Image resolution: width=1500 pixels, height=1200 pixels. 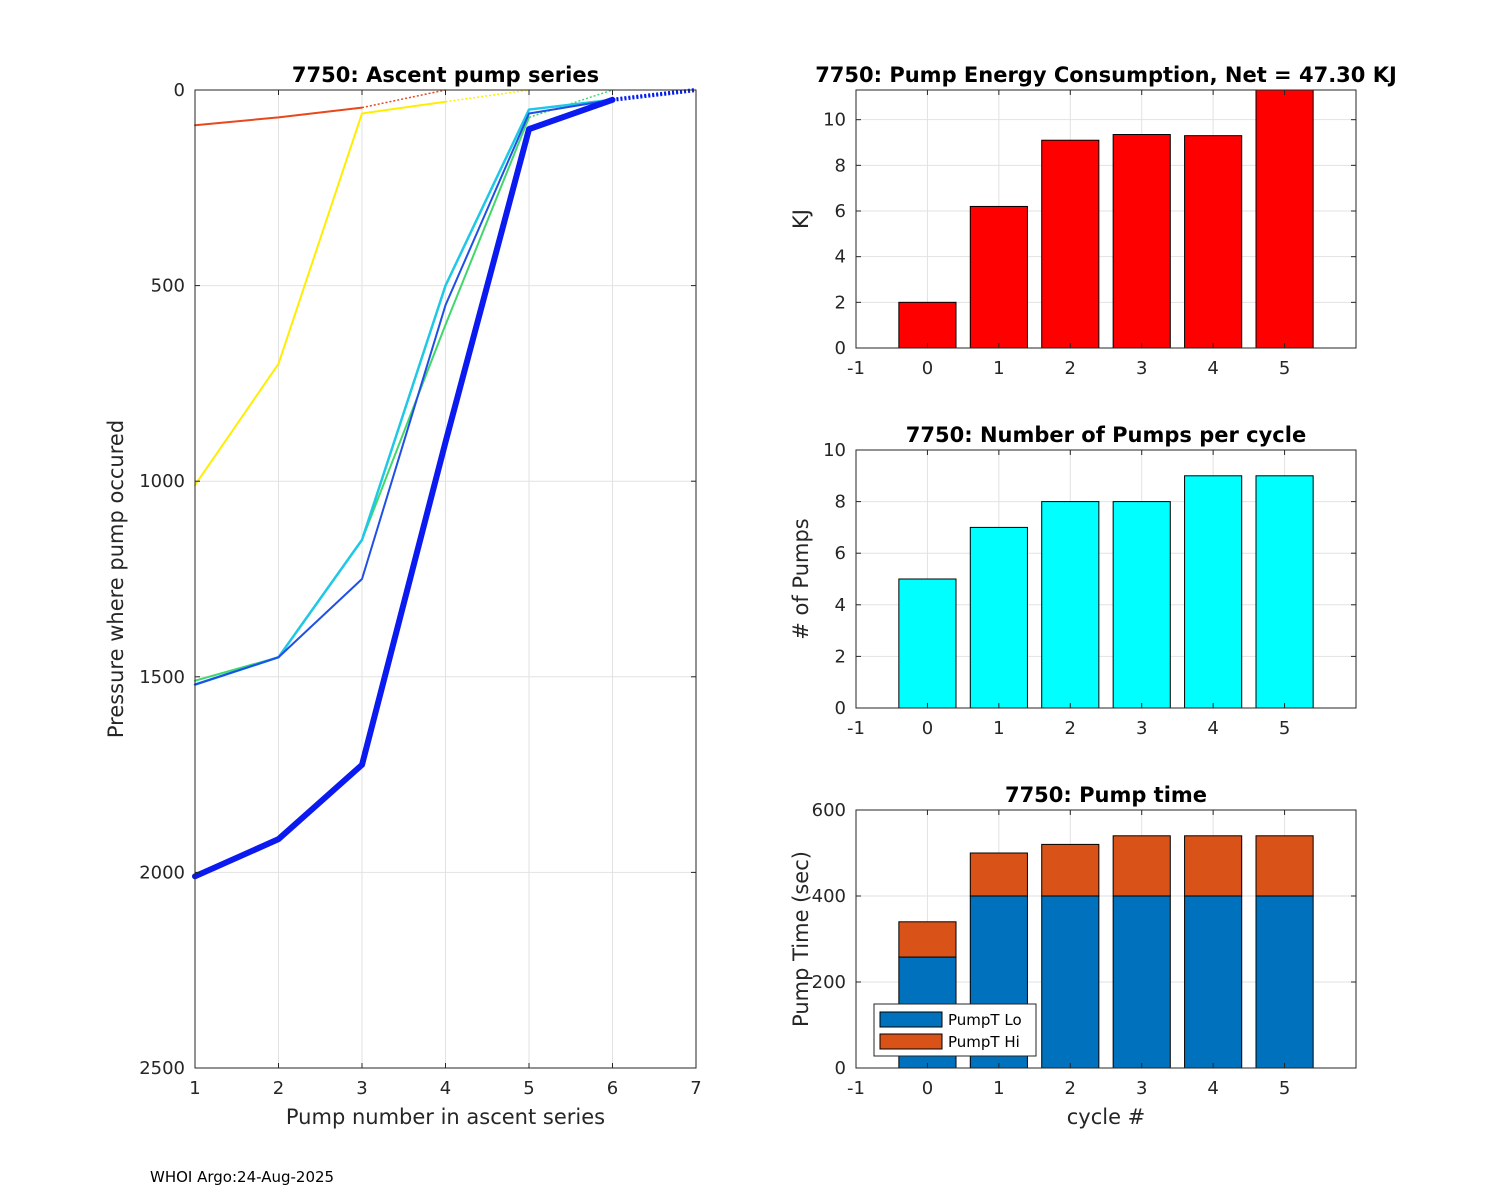 What do you see at coordinates (955, 1030) in the screenshot?
I see `legend: PumpT Lo PumpT Hi` at bounding box center [955, 1030].